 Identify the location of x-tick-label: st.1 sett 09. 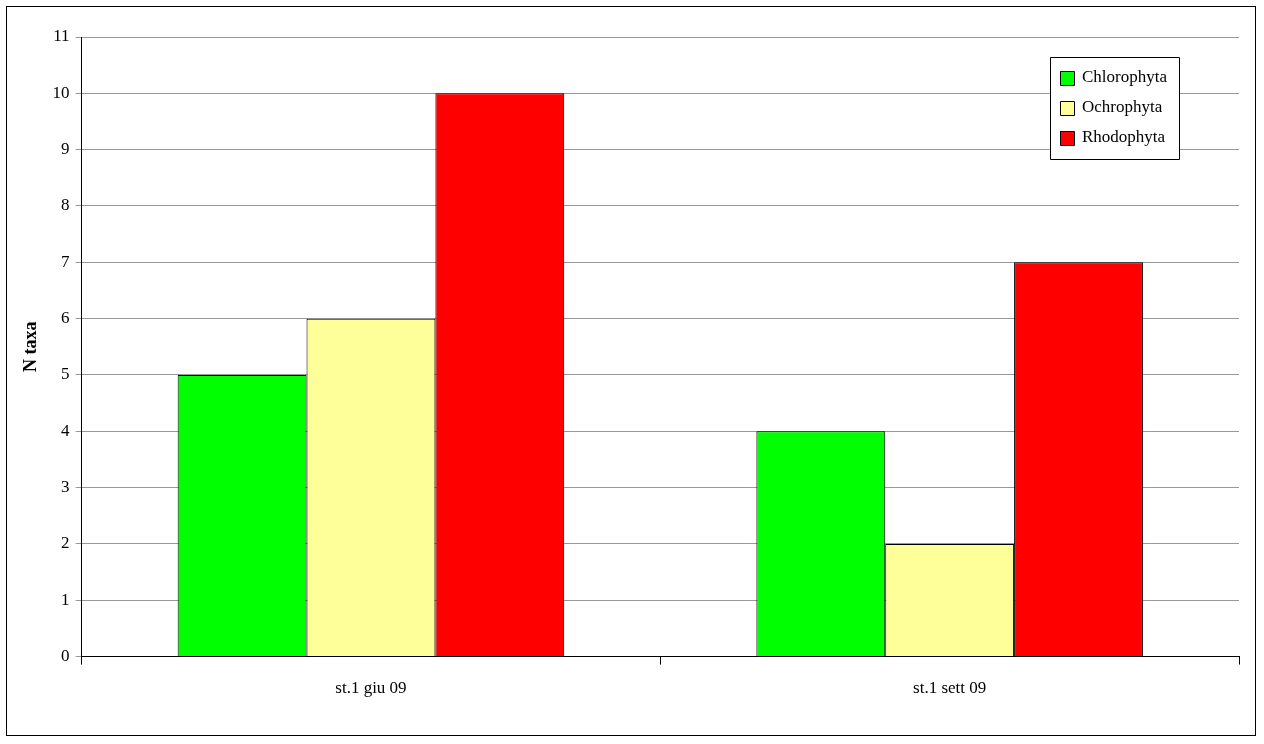
(950, 688).